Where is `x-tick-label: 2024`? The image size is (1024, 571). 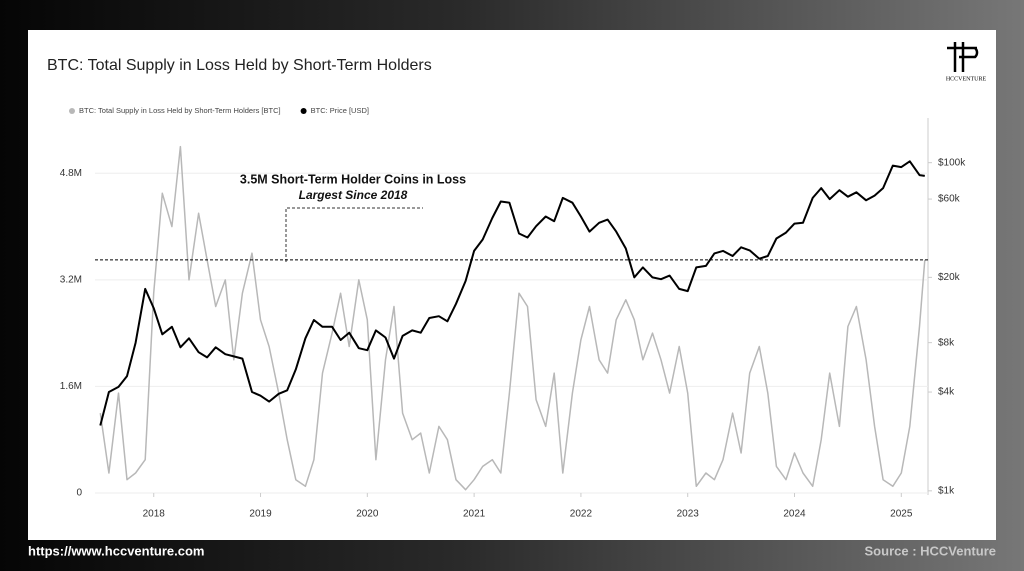
x-tick-label: 2024 is located at coordinates (794, 514).